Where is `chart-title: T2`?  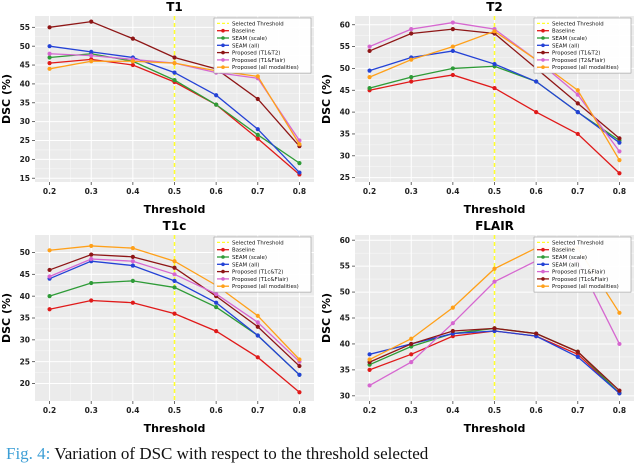
chart-title: T2 is located at coordinates (494, 7).